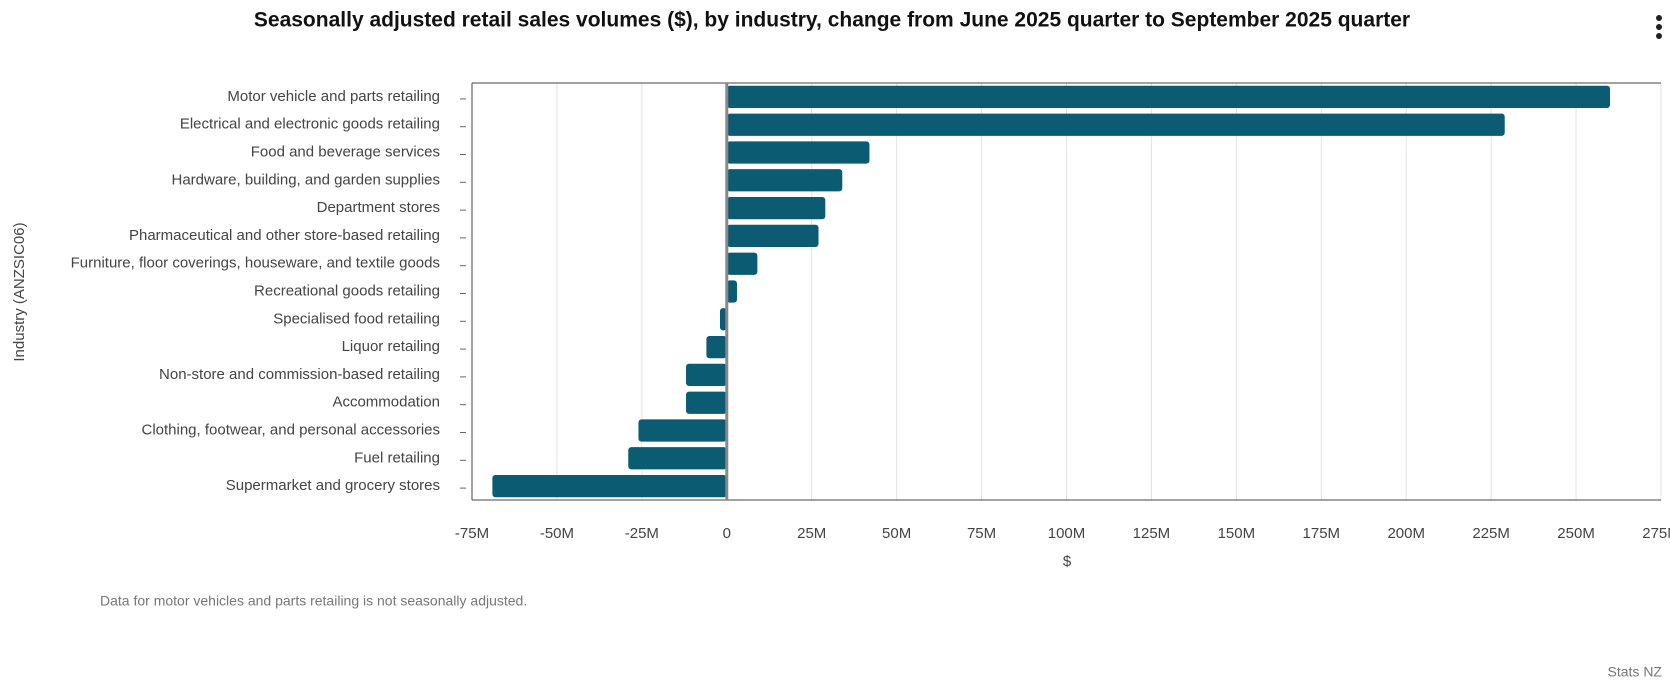  Describe the element at coordinates (1067, 561) in the screenshot. I see `x-axis-title: $` at that location.